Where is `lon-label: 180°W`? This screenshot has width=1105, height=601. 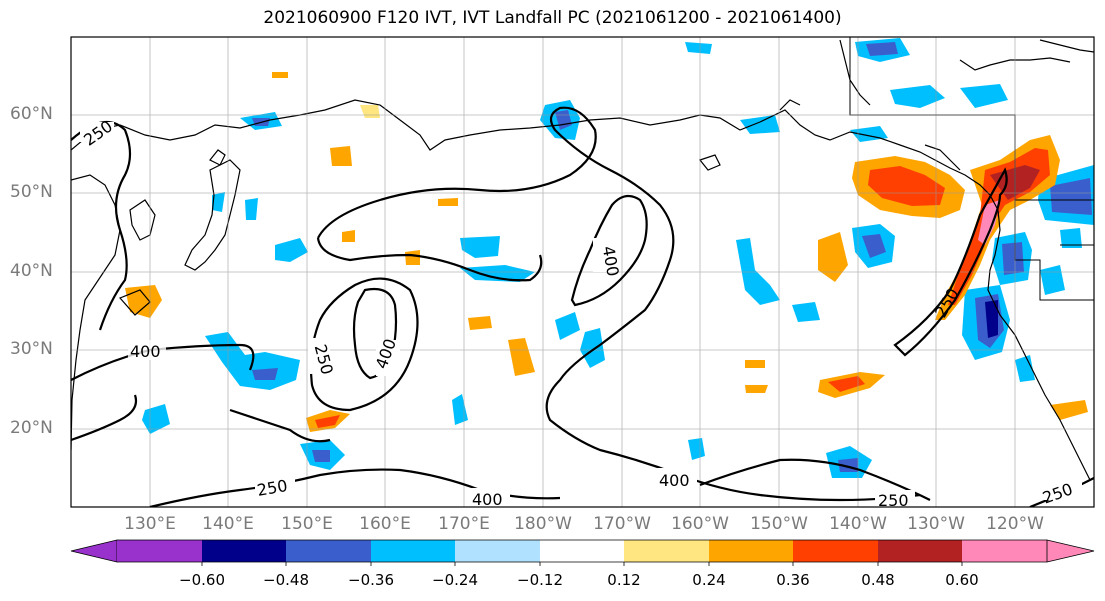 lon-label: 180°W is located at coordinates (543, 524).